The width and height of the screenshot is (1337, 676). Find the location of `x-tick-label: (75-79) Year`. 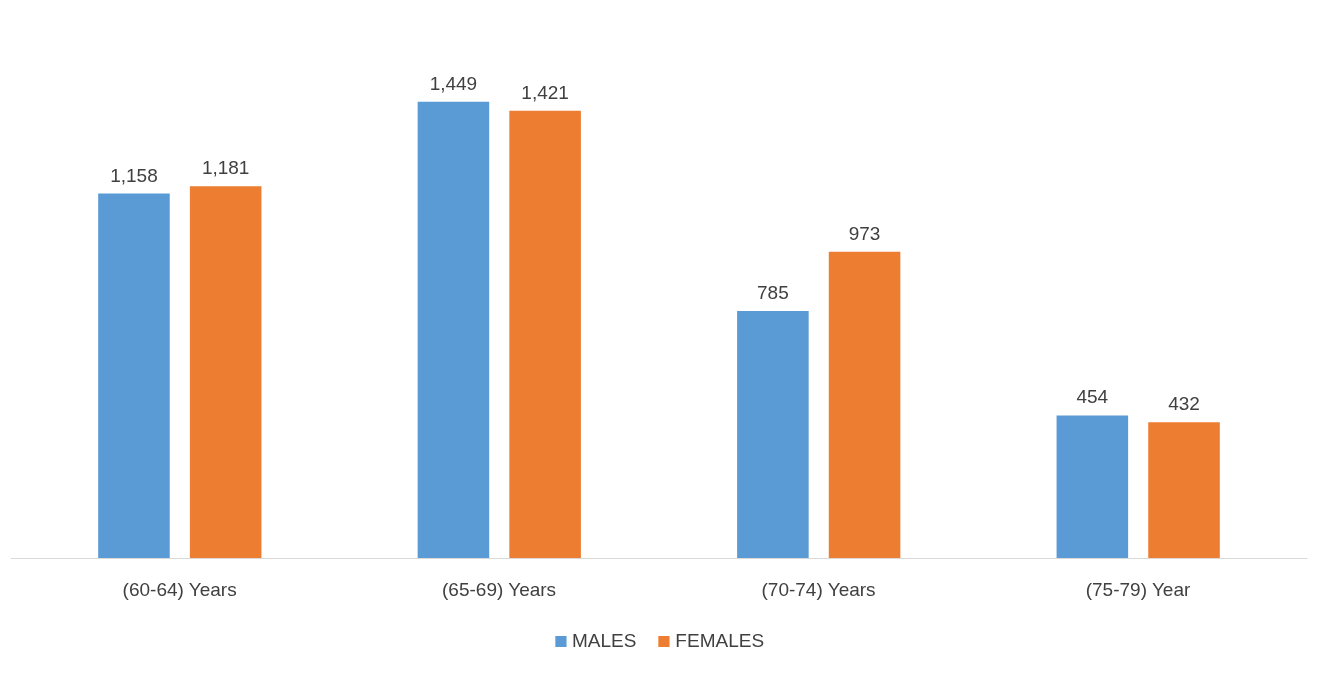

x-tick-label: (75-79) Year is located at coordinates (1138, 589).